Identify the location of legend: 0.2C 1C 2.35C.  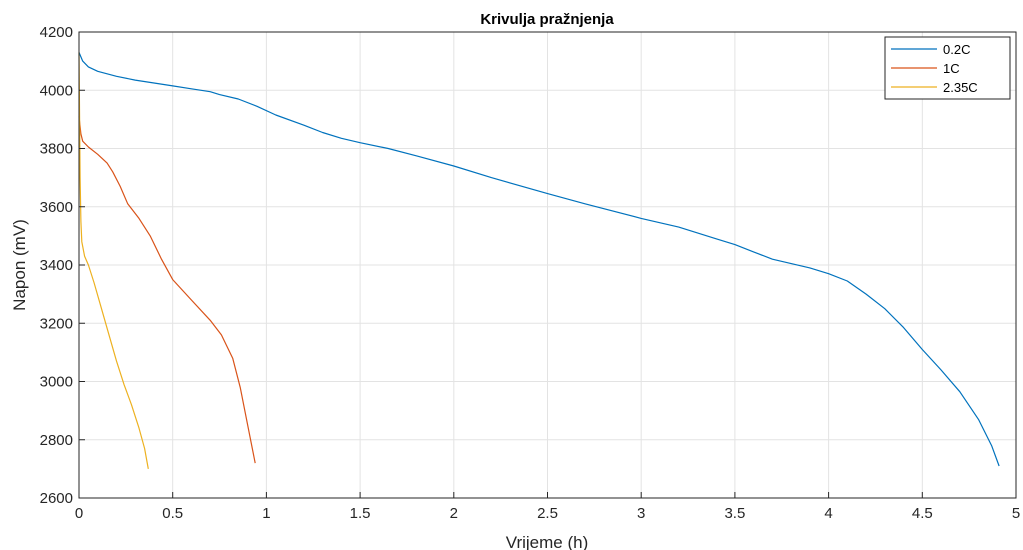
(947, 68).